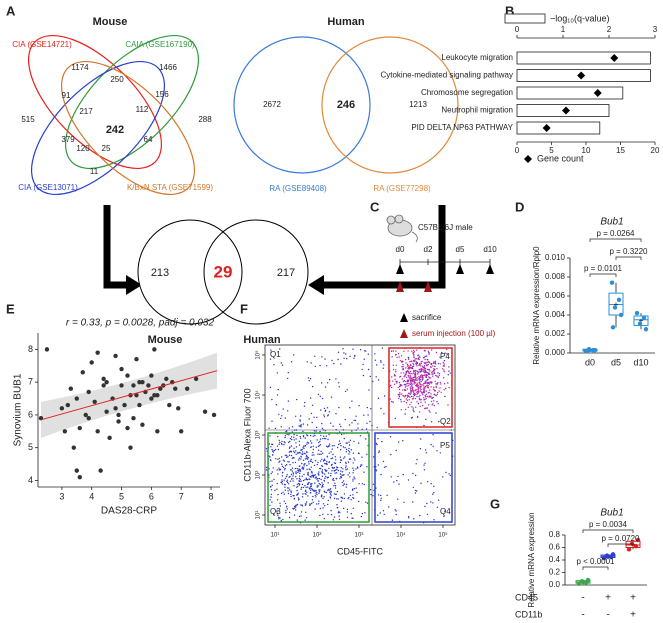 The width and height of the screenshot is (663, 623). I want to click on gate-label: Q2, so click(445, 421).